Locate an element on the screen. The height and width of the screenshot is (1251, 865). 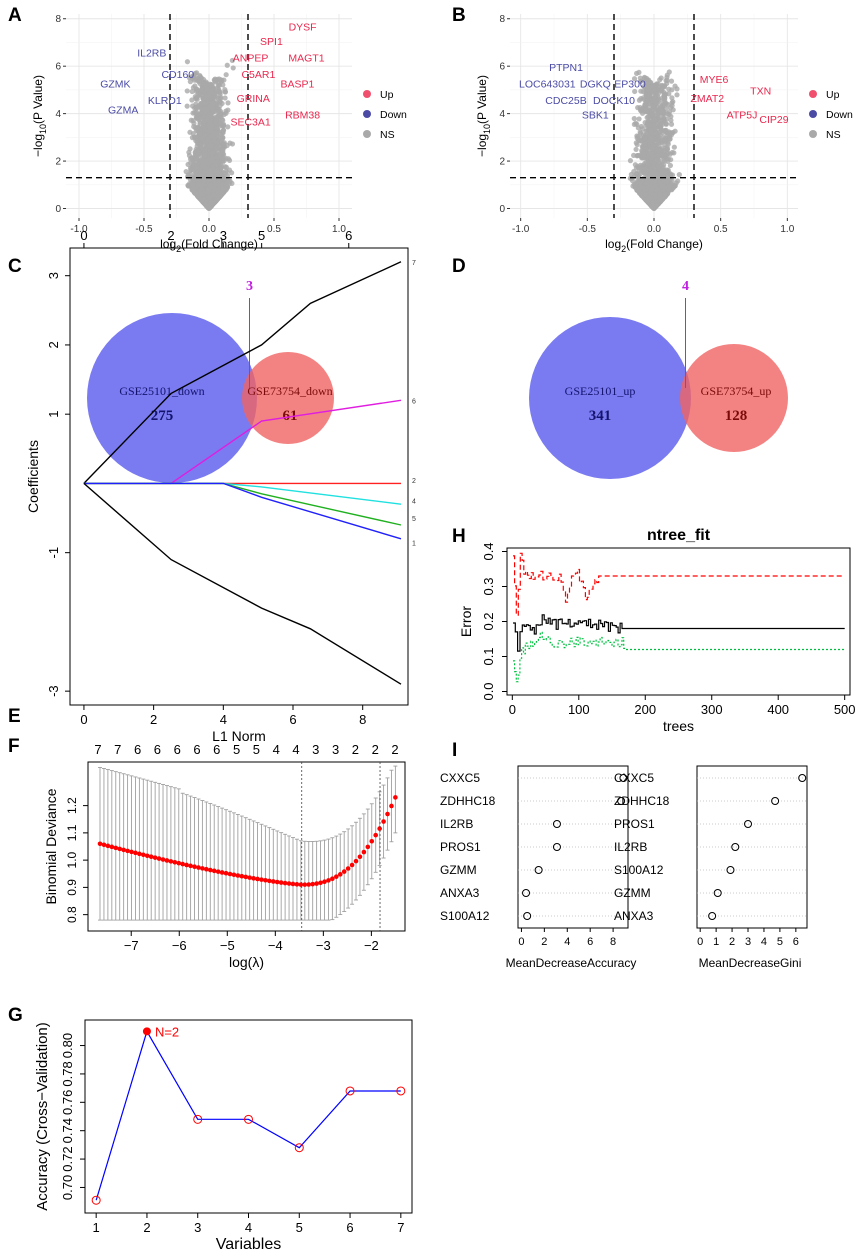
x-tick-label: 6 is located at coordinates (349, 1227).